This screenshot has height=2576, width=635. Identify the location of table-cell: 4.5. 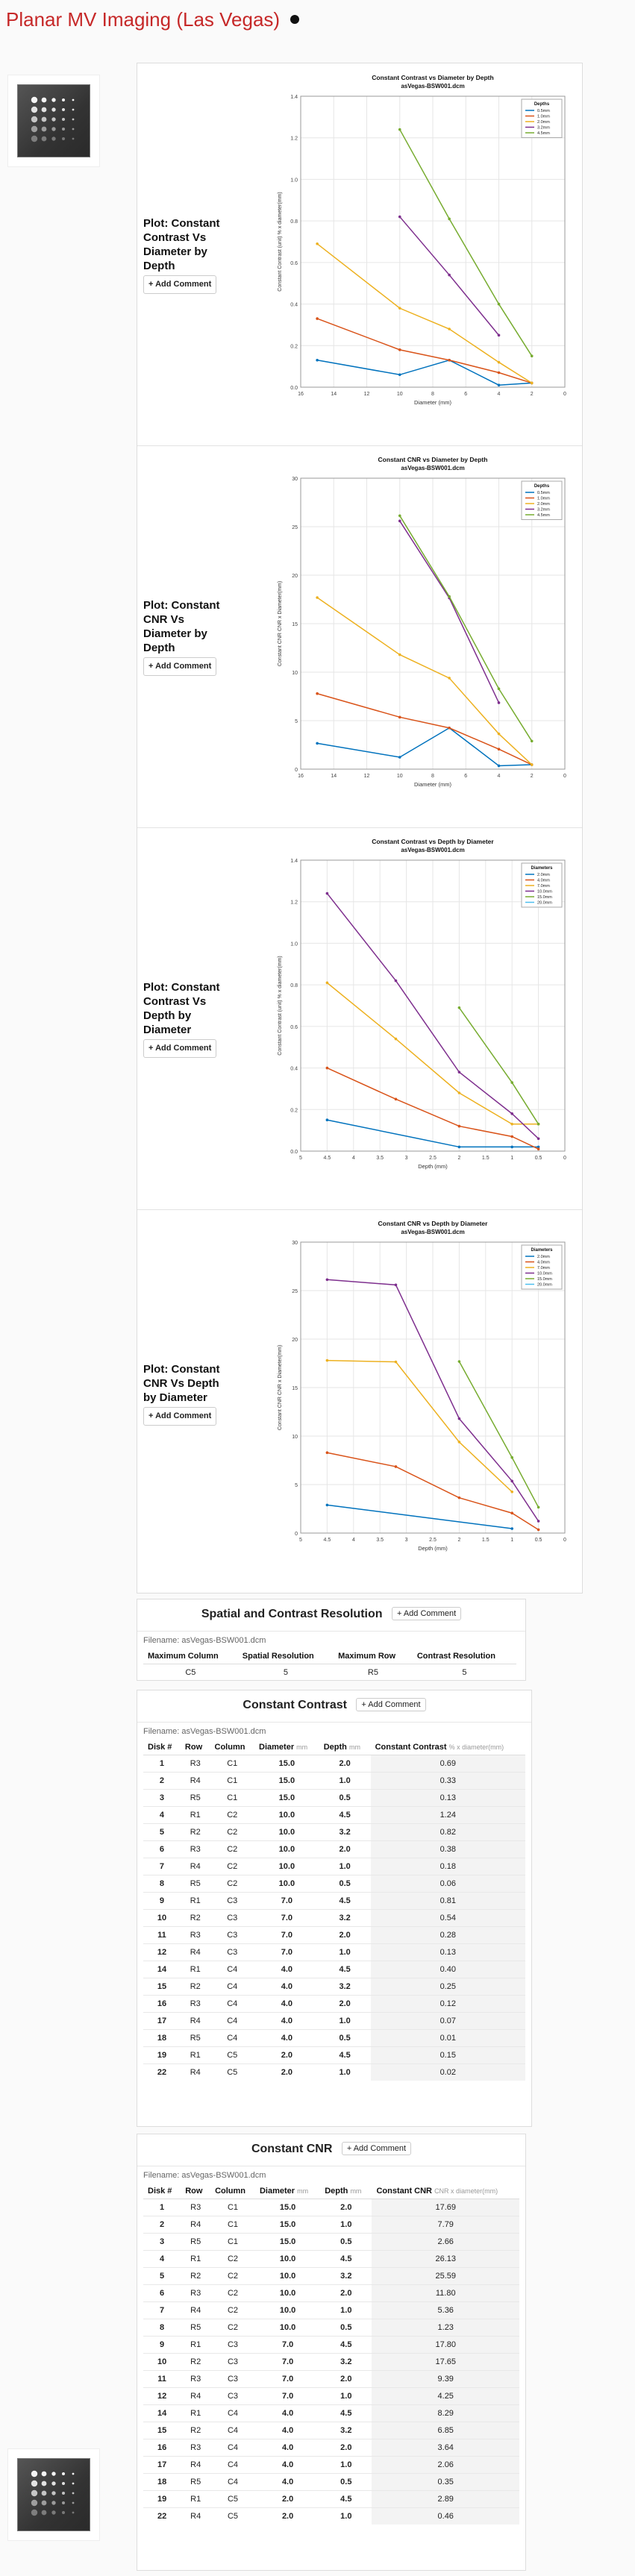
(346, 2499).